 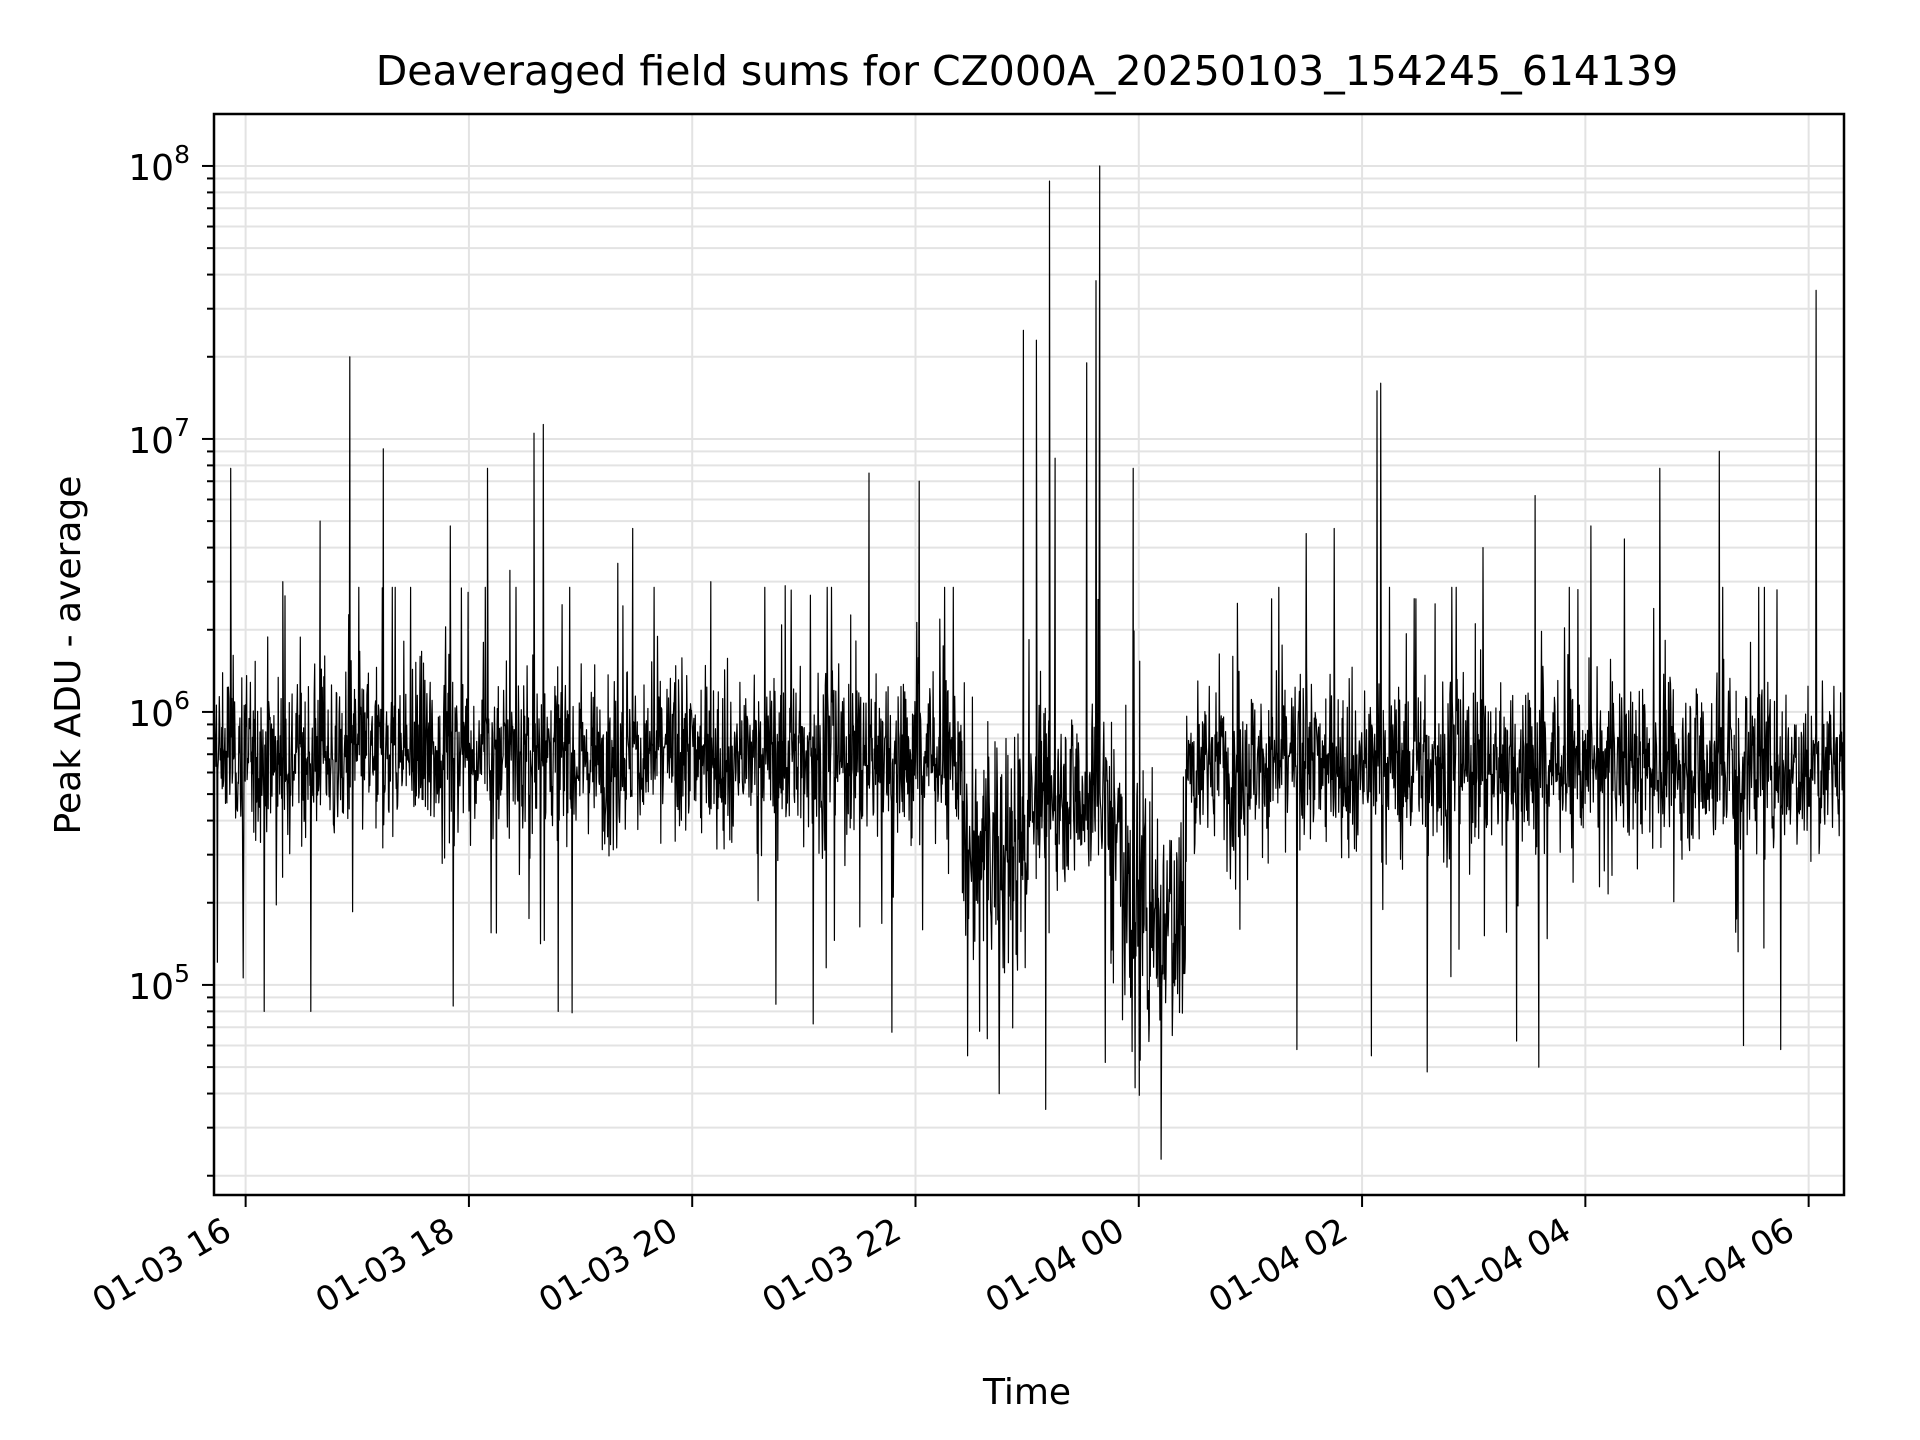 What do you see at coordinates (1278, 1265) in the screenshot?
I see `x-tick-label: 01-04 02` at bounding box center [1278, 1265].